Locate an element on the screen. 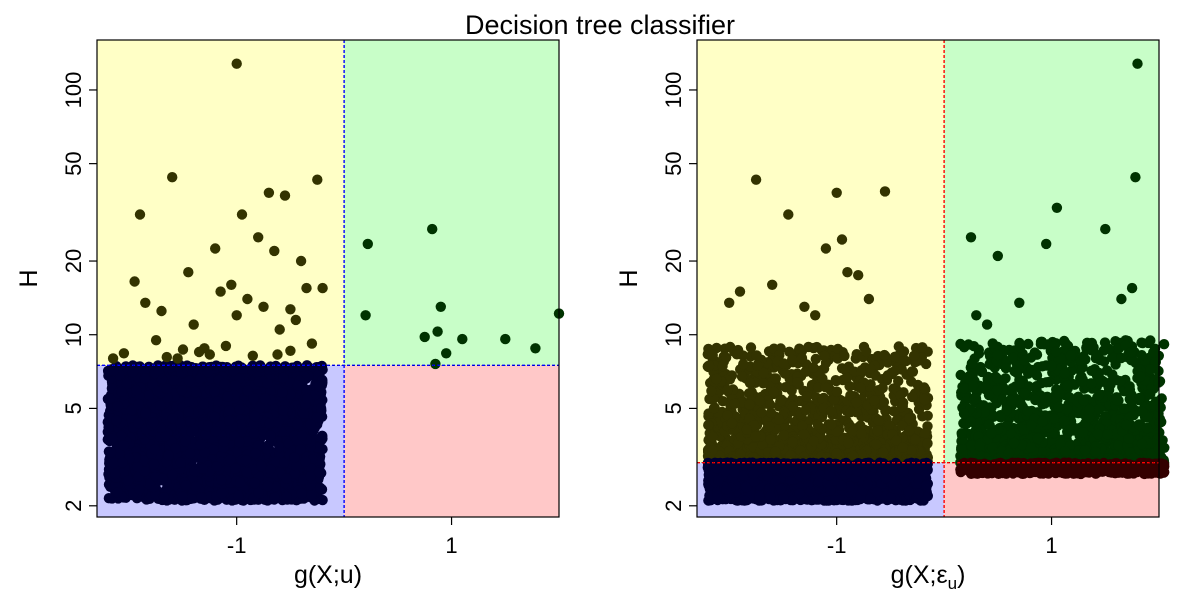 Image resolution: width=1200 pixels, height=600 pixels. y-tick-label: 5 is located at coordinates (73, 408).